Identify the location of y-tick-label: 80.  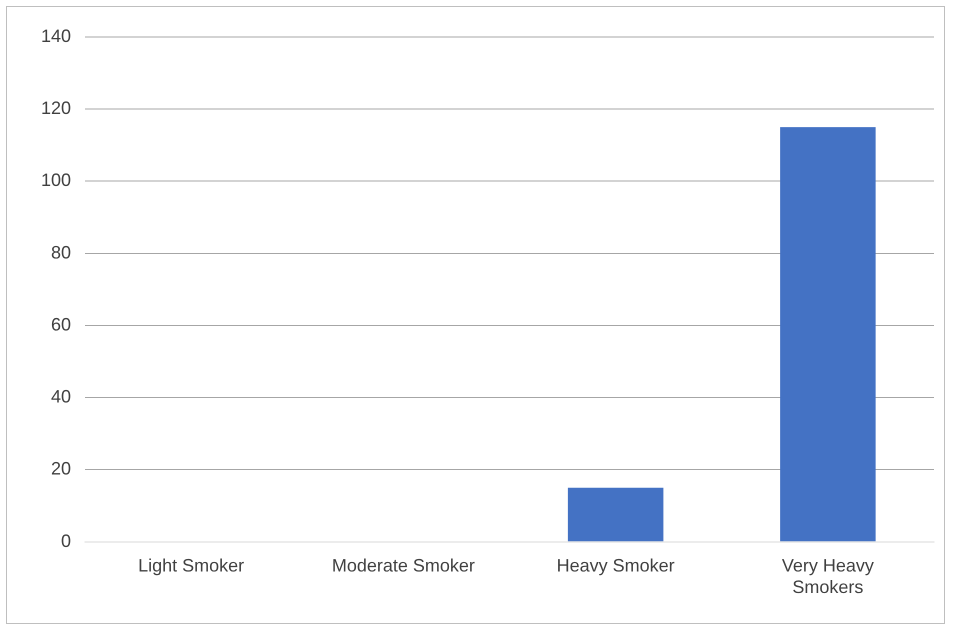
(61, 252).